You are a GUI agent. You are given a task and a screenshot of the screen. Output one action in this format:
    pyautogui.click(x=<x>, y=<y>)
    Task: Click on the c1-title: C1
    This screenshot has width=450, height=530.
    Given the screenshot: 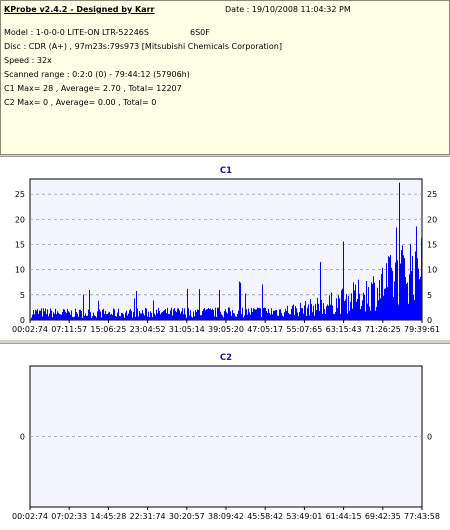 What is the action you would take?
    pyautogui.click(x=226, y=171)
    